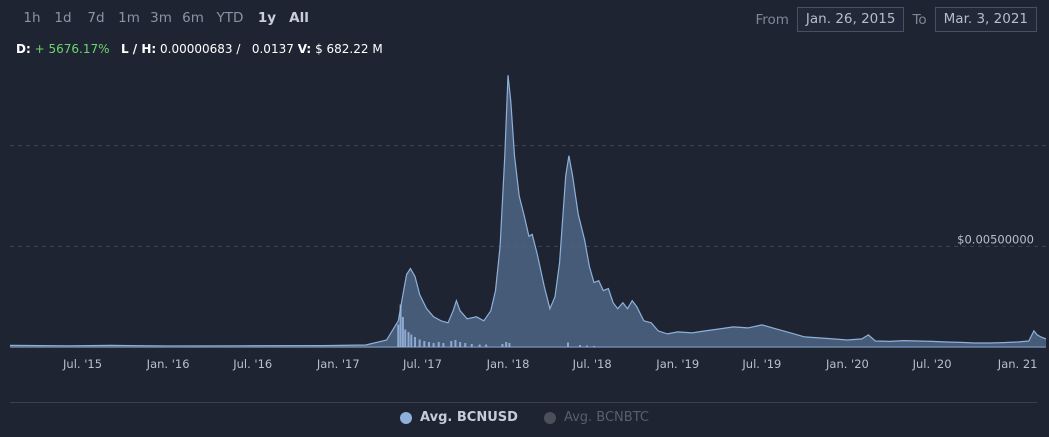 This screenshot has width=1049, height=437. I want to click on from-label: From, so click(772, 19).